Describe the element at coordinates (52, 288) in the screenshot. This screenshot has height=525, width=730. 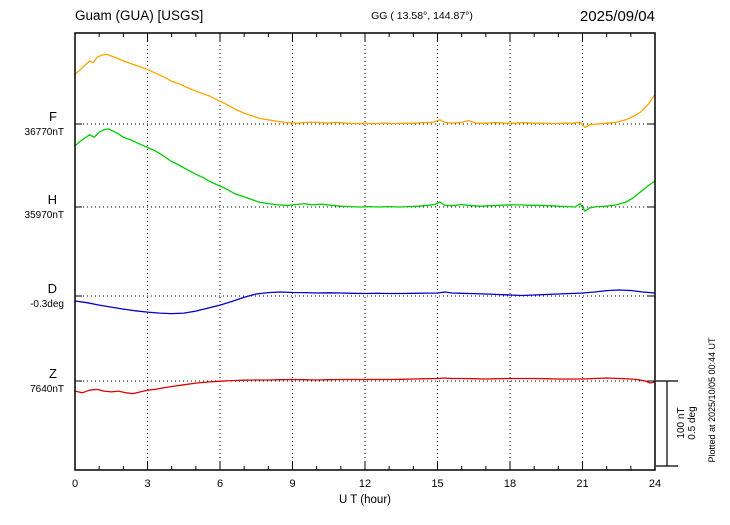
I see `channel-label-D: D` at that location.